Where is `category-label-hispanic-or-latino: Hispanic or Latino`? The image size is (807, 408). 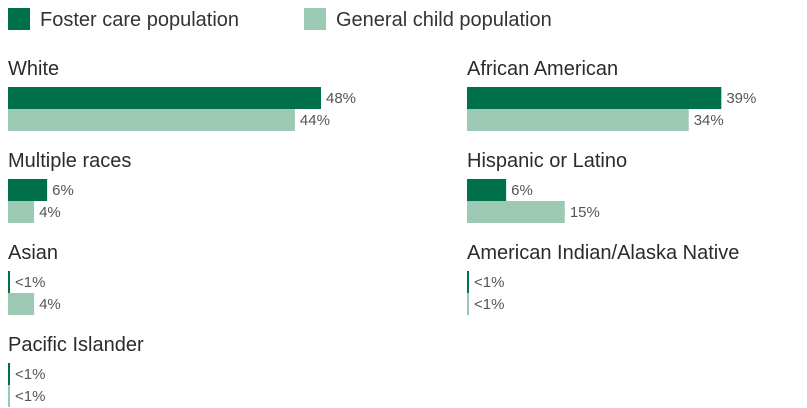 category-label-hispanic-or-latino: Hispanic or Latino is located at coordinates (547, 161).